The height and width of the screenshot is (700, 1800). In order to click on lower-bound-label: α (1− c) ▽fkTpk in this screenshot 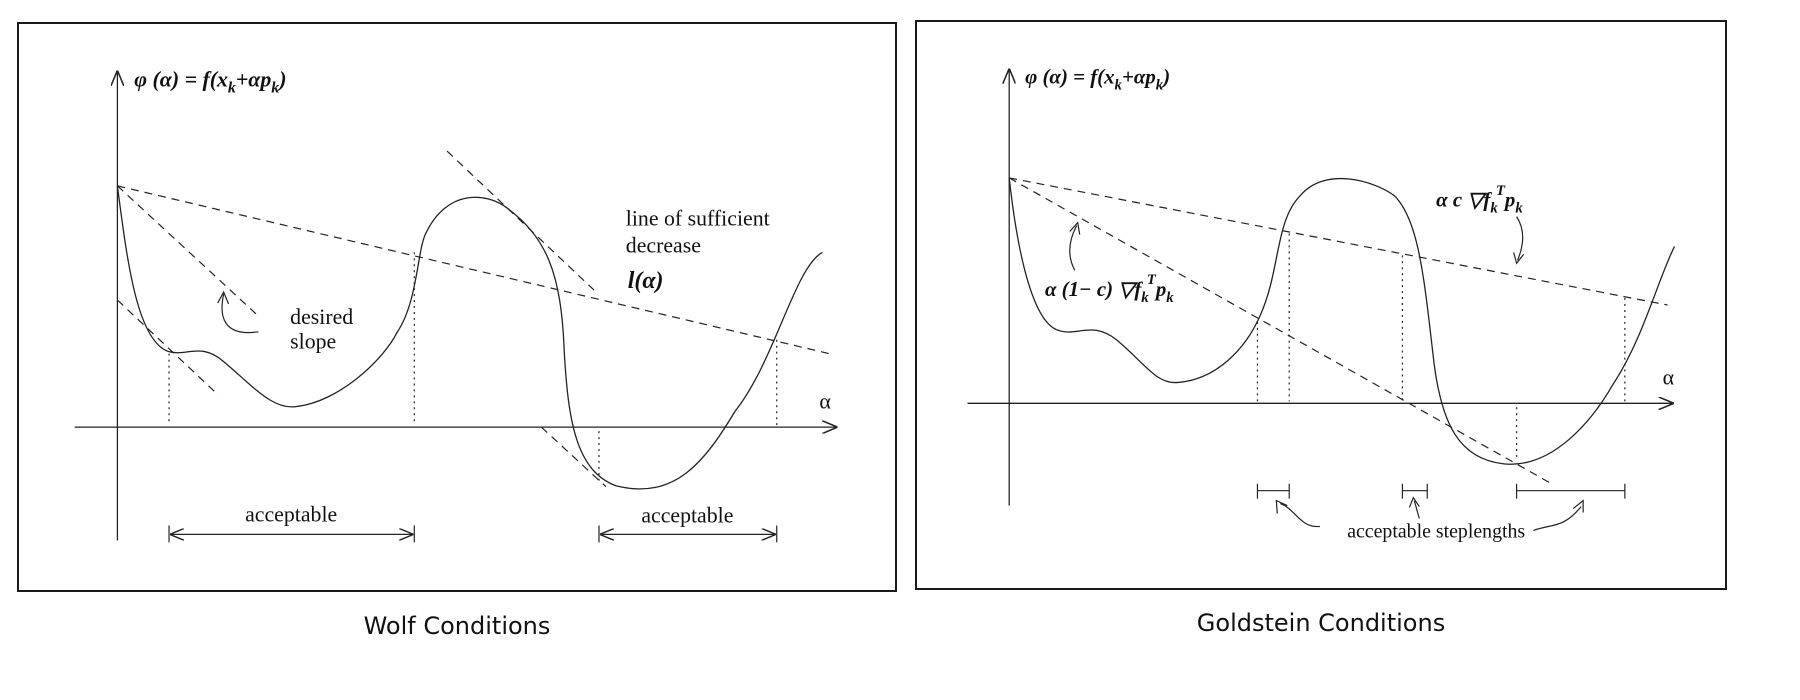, I will do `click(1109, 289)`.